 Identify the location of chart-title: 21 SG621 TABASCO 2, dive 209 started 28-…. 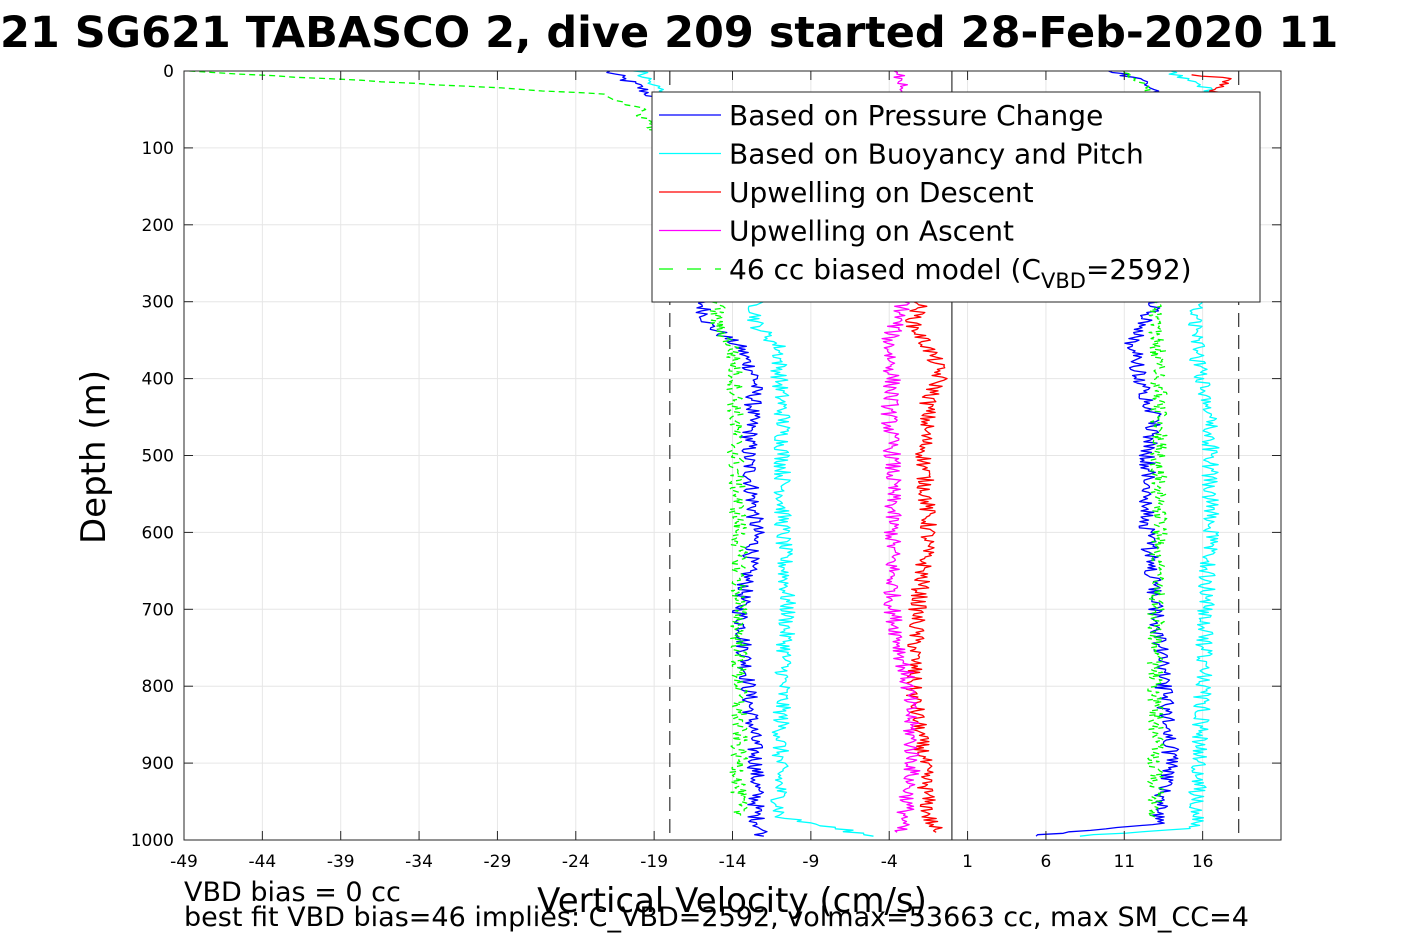
(669, 33).